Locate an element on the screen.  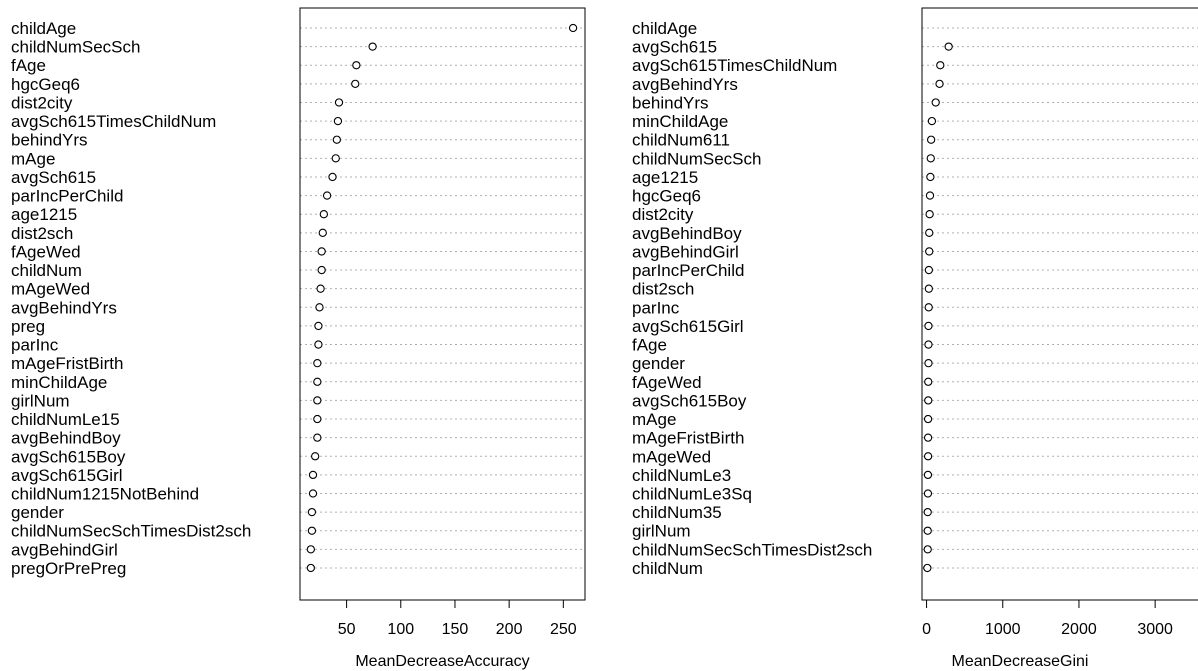
category-label: mAgeFristBirth is located at coordinates (688, 438).